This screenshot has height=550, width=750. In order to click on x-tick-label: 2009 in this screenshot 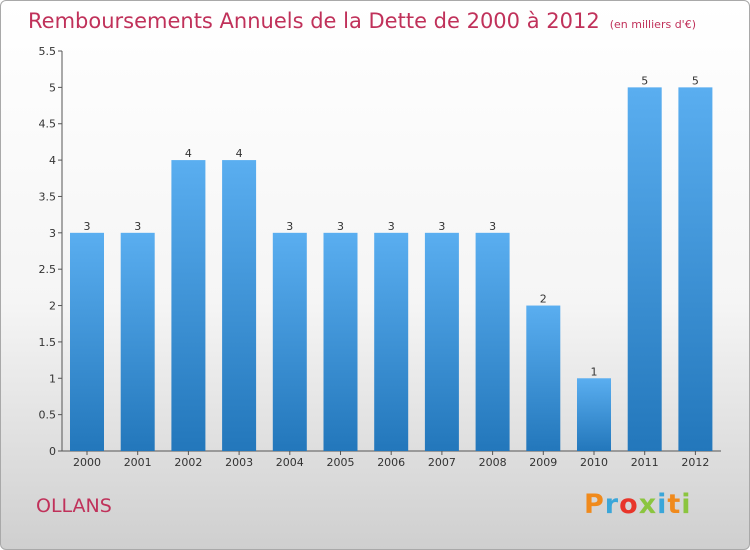, I will do `click(543, 462)`.